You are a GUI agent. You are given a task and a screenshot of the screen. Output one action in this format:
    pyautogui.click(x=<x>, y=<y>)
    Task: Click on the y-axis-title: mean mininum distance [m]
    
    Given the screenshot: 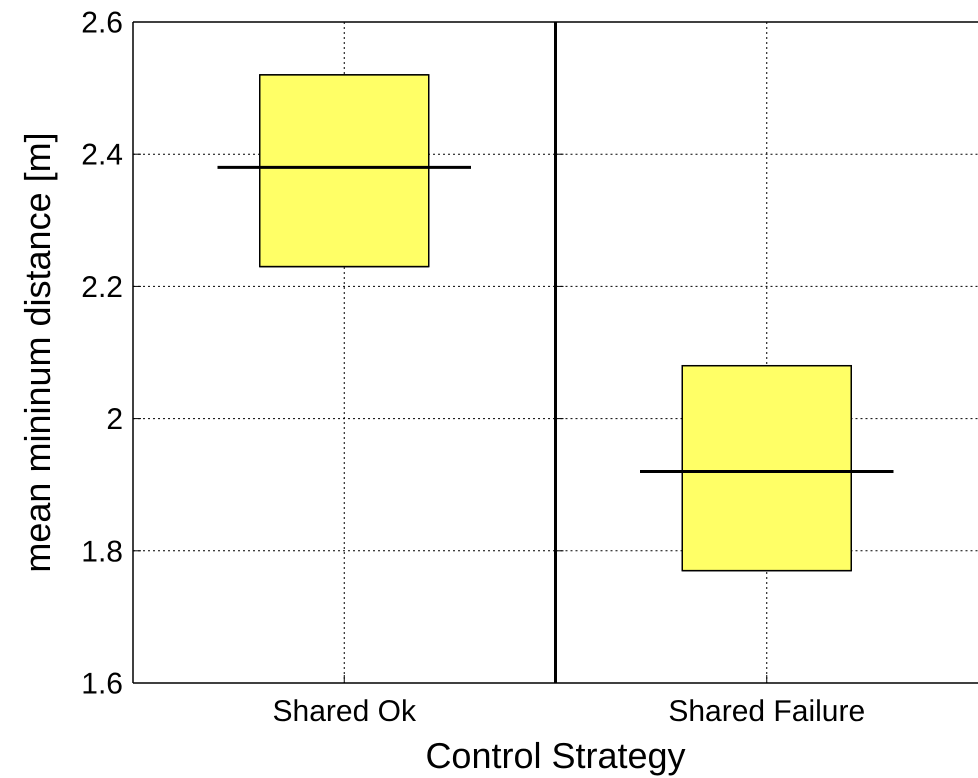 What is the action you would take?
    pyautogui.click(x=37, y=352)
    